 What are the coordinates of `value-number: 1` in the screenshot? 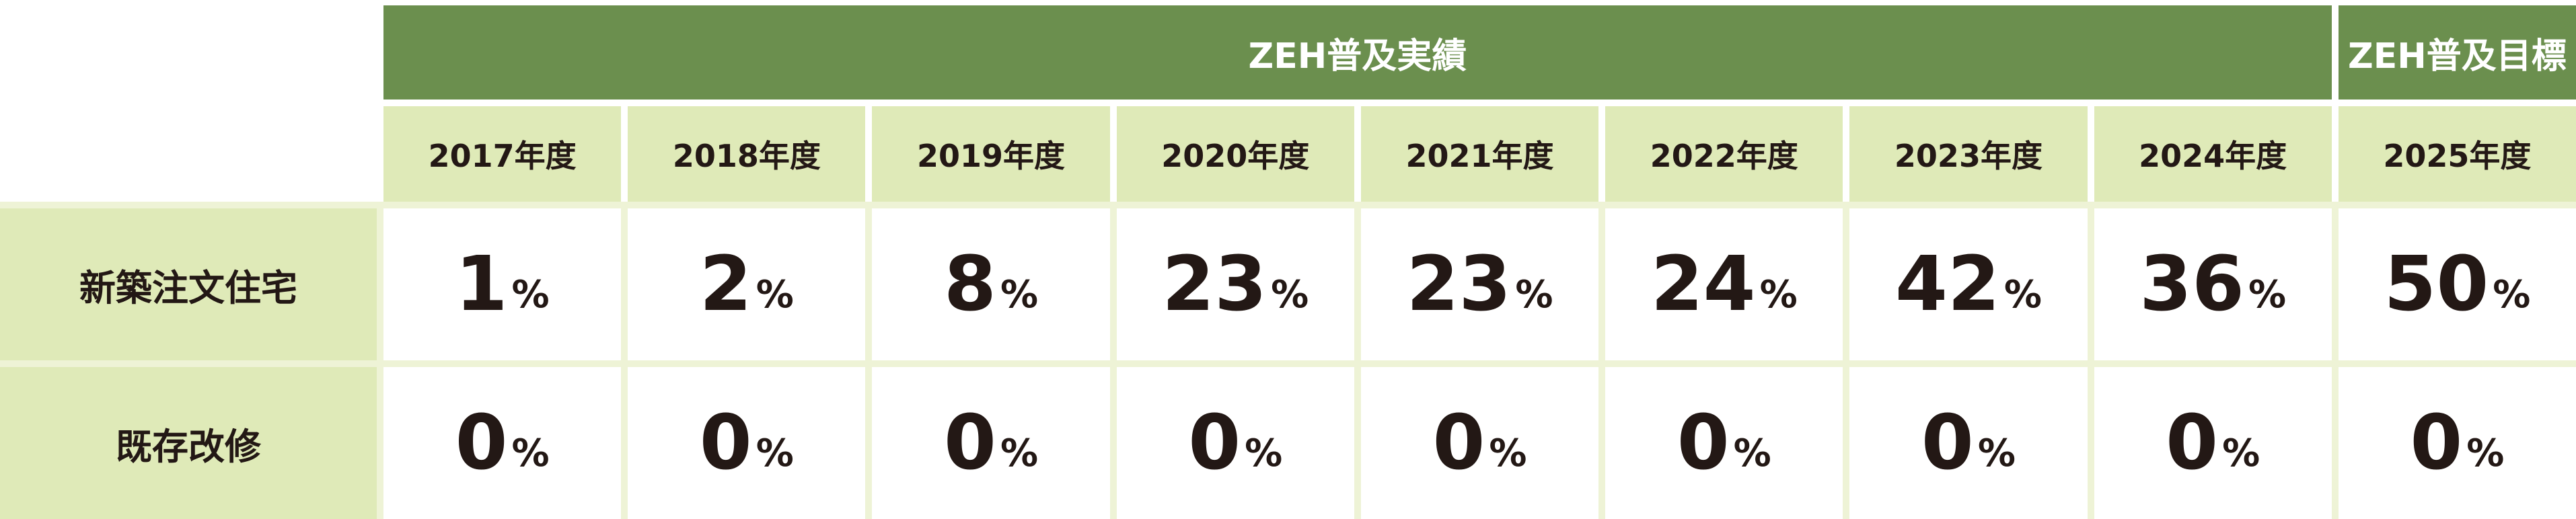 It's located at (481, 284).